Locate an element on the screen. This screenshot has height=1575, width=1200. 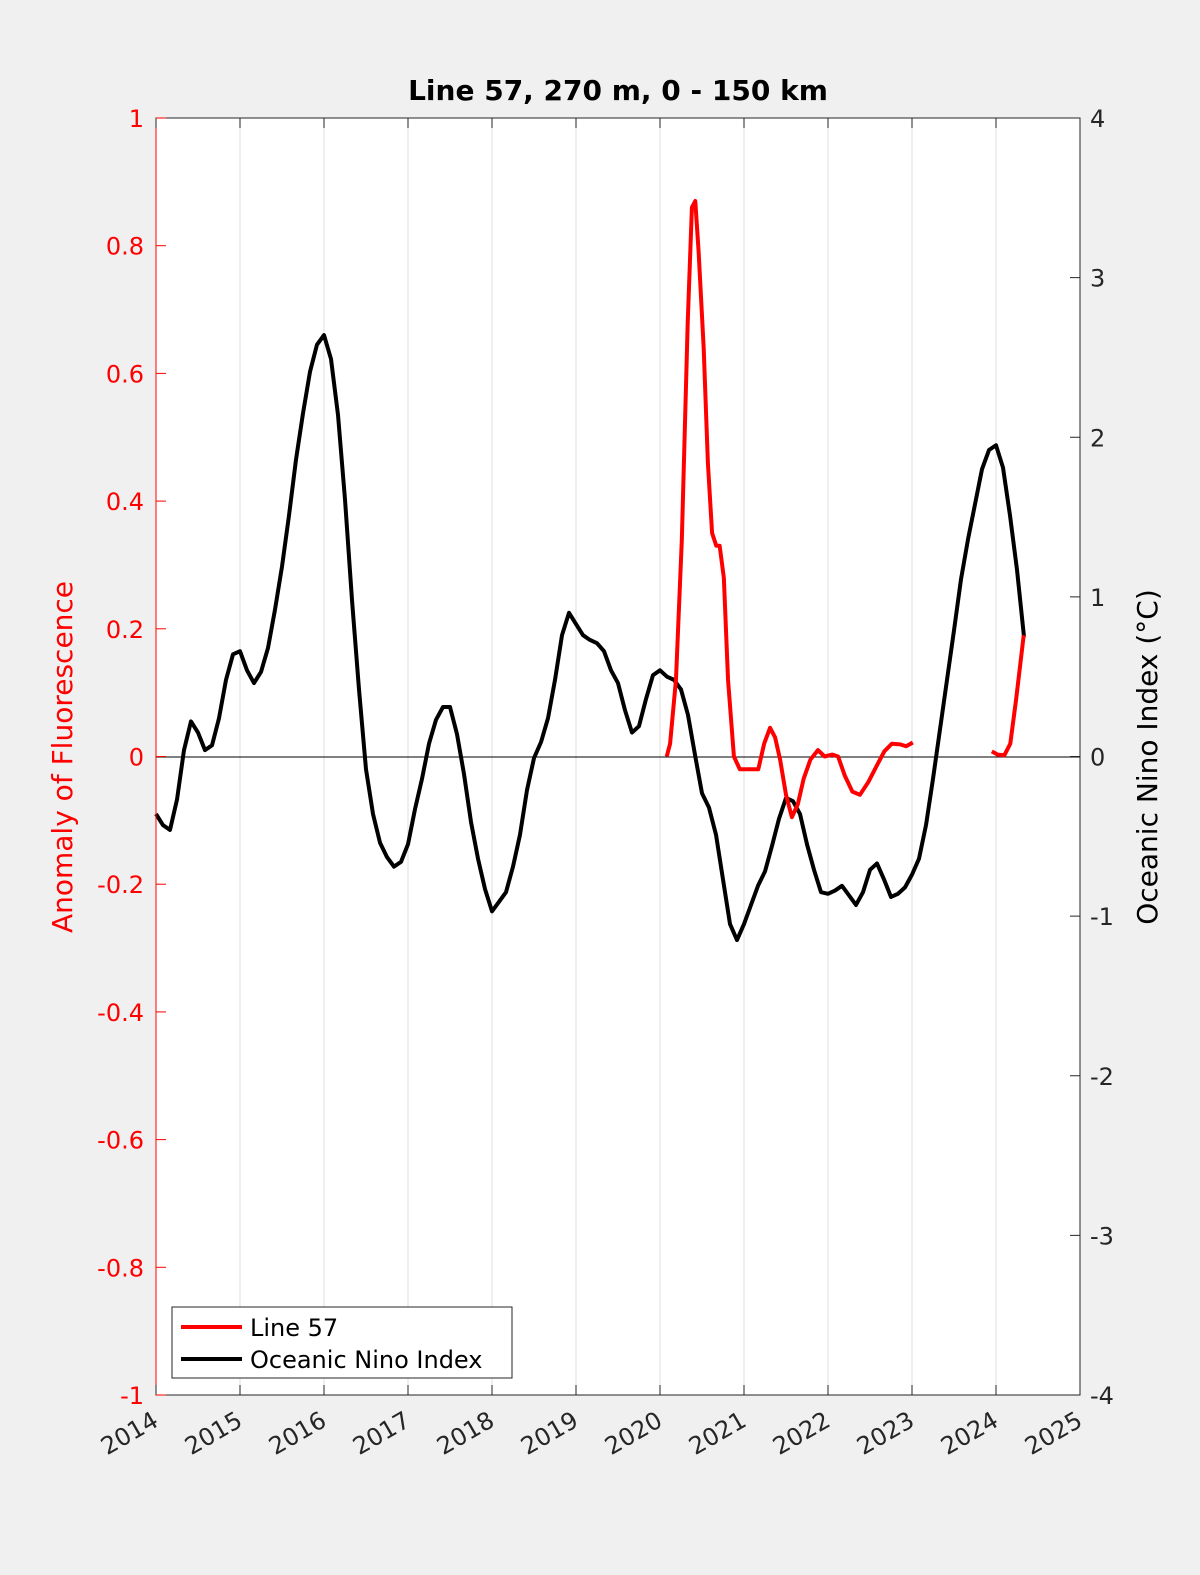
legend: Line 57 Oceanic Nino Index is located at coordinates (342, 1342).